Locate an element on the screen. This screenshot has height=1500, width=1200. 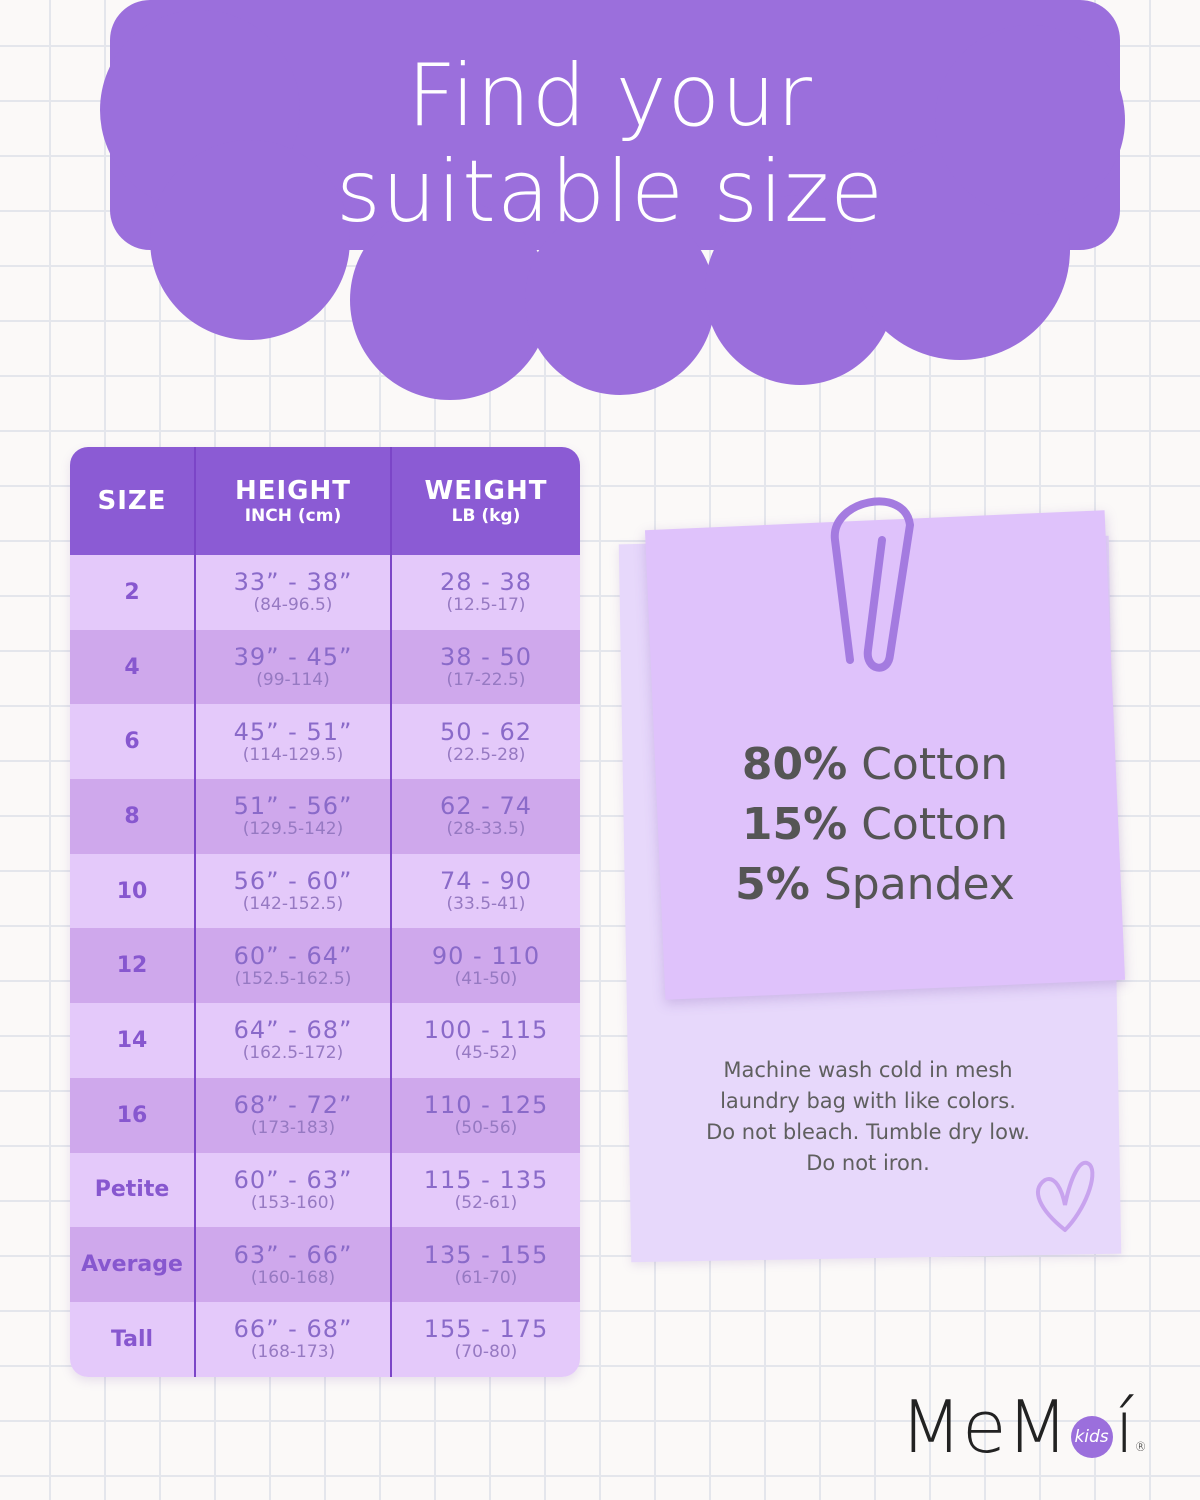
table-row: Tall 66” - 68” (168-173) 155 - 175 (70-80) is located at coordinates (325, 1339).